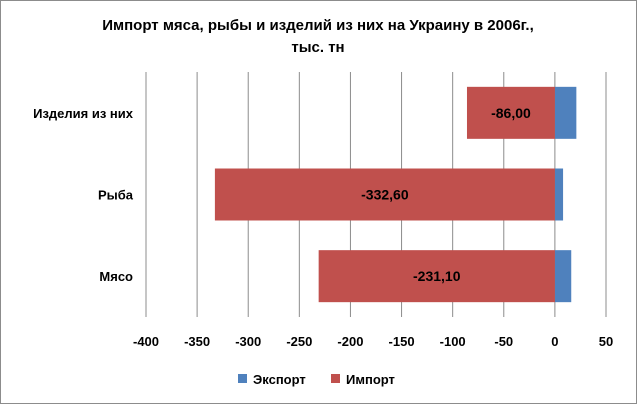 Image resolution: width=637 pixels, height=404 pixels. Describe the element at coordinates (242, 378) in the screenshot. I see `legend-swatch-export` at that location.